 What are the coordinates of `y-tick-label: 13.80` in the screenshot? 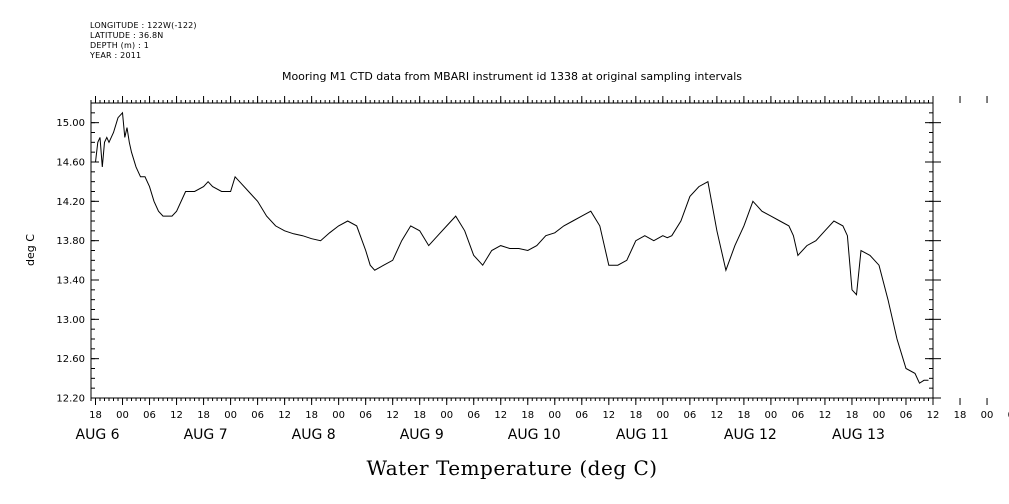 It's located at (70, 241).